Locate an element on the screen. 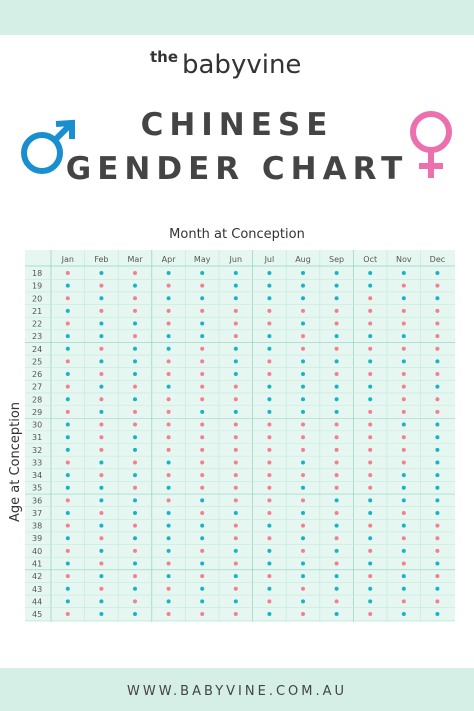  title-line2: GENDER CHART is located at coordinates (237, 169).